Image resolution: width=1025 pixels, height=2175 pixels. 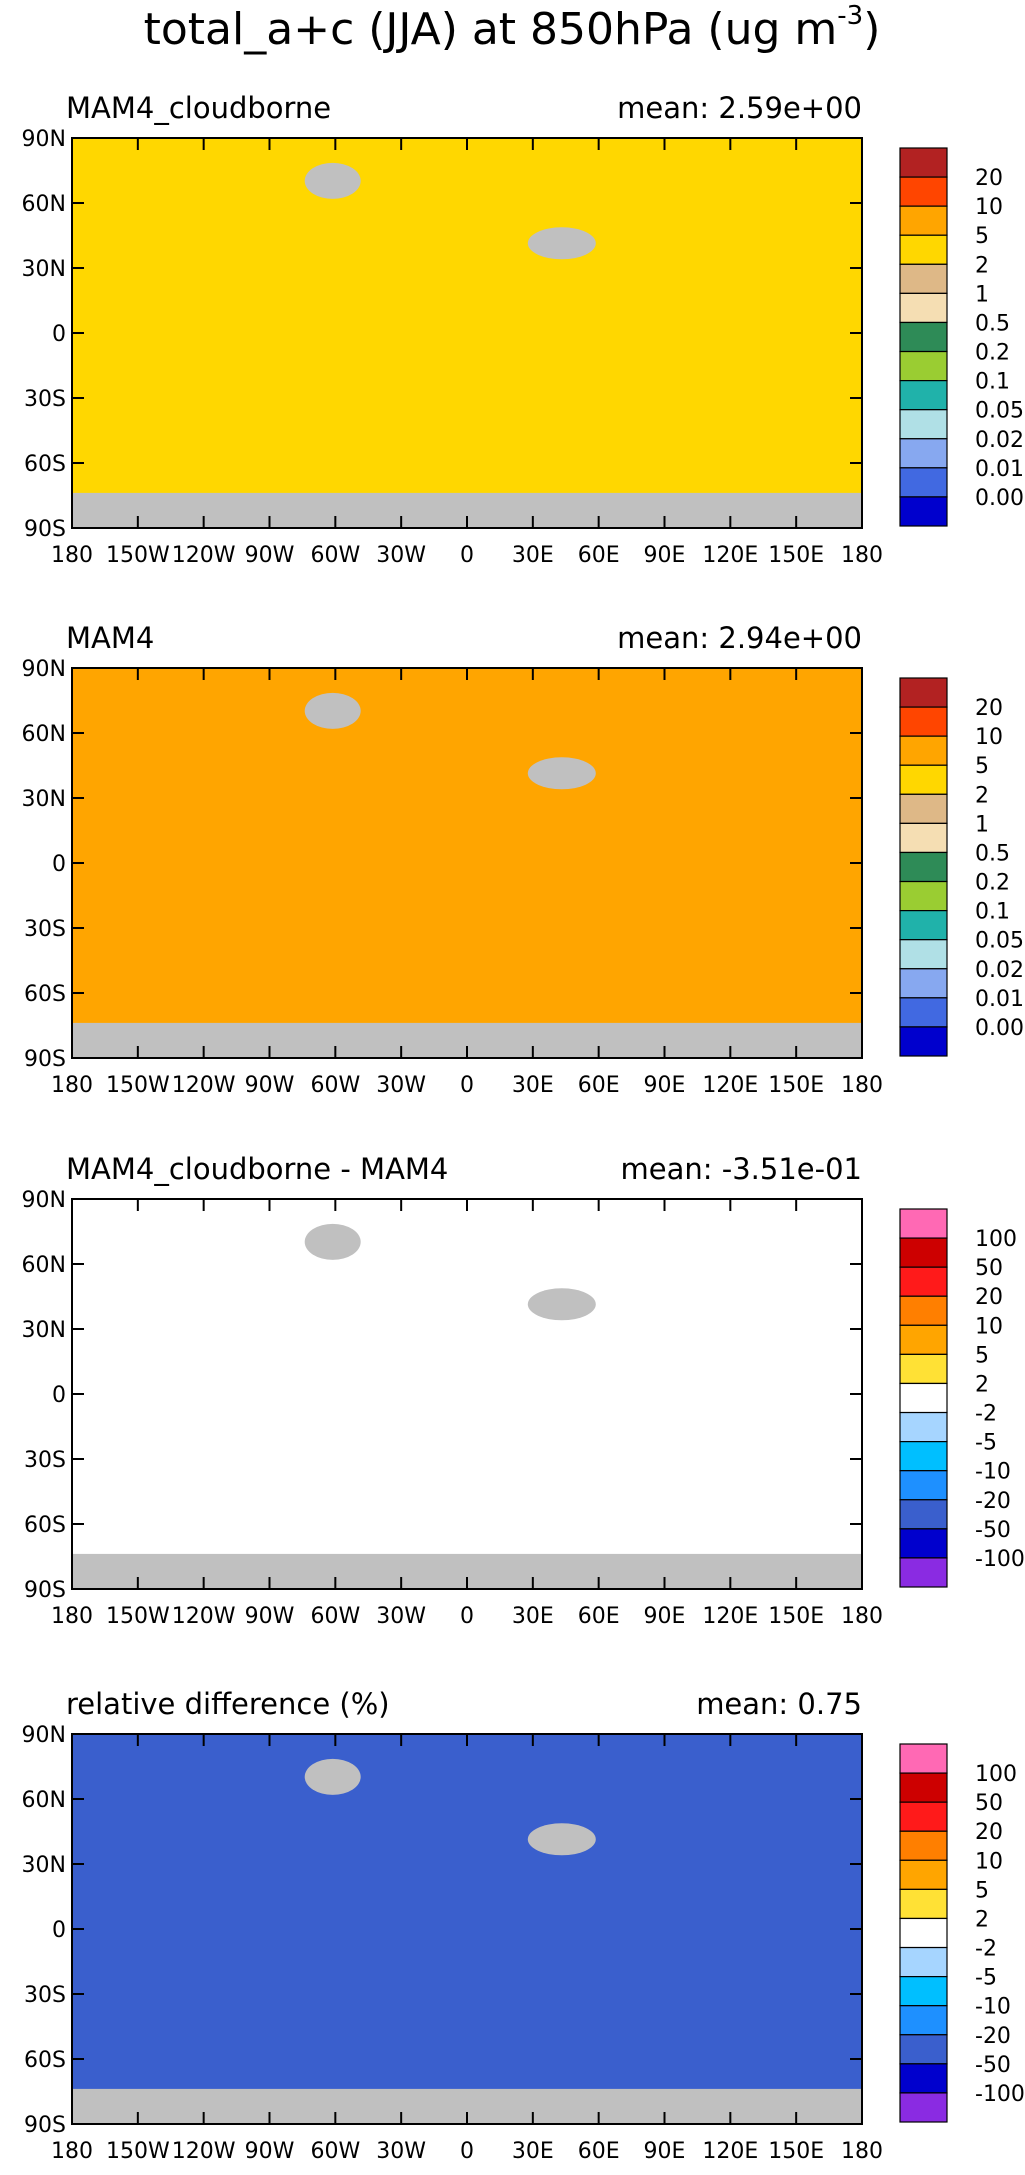 I want to click on figure-title-close: ), so click(x=871, y=29).